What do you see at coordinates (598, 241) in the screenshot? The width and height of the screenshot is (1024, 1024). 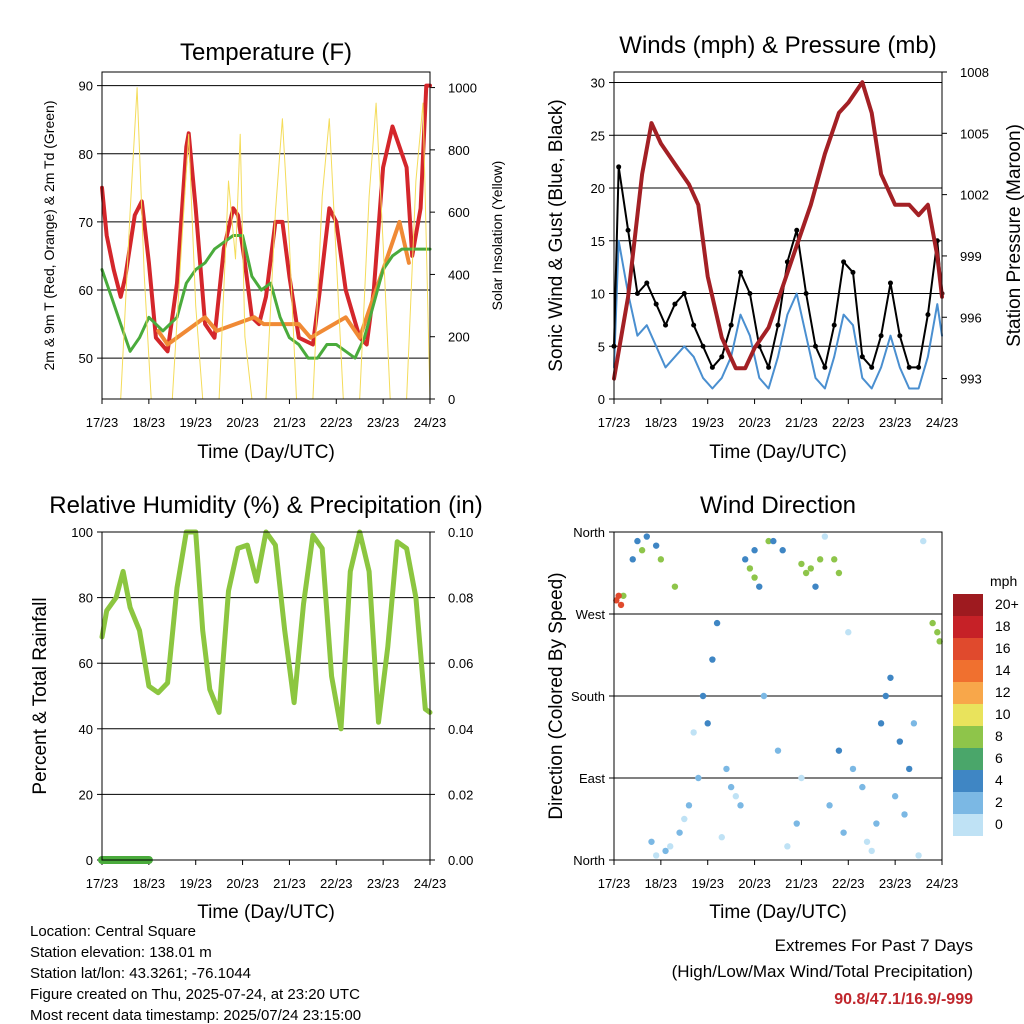 I see `y-tick-label: 15` at bounding box center [598, 241].